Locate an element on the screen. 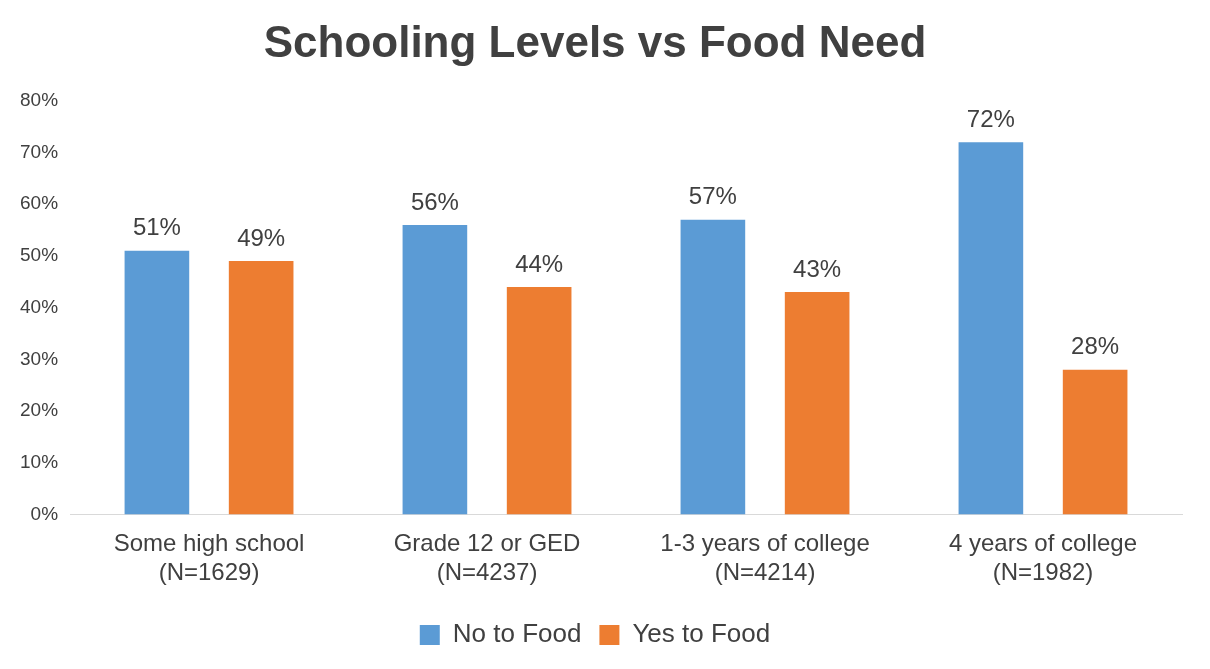 This screenshot has height=669, width=1210. x-tick-label: Grade 12 or GED (N=4237) is located at coordinates (487, 557).